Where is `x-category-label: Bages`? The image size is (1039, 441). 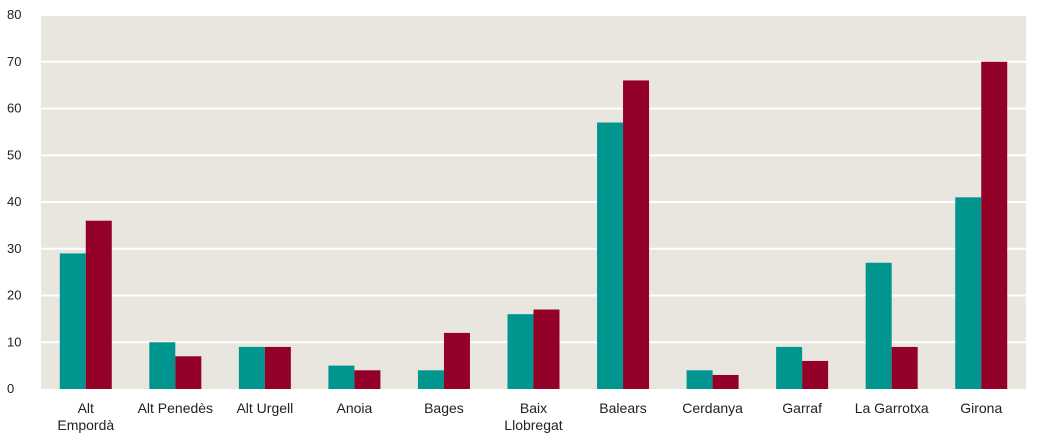
x-category-label: Bages is located at coordinates (444, 408).